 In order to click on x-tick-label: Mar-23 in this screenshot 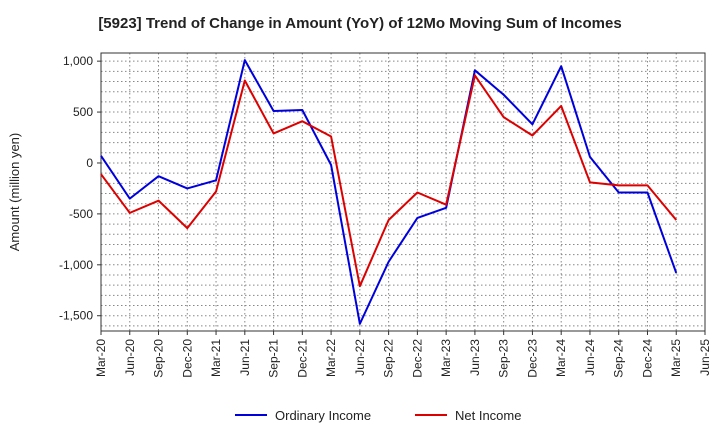, I will do `click(446, 358)`.